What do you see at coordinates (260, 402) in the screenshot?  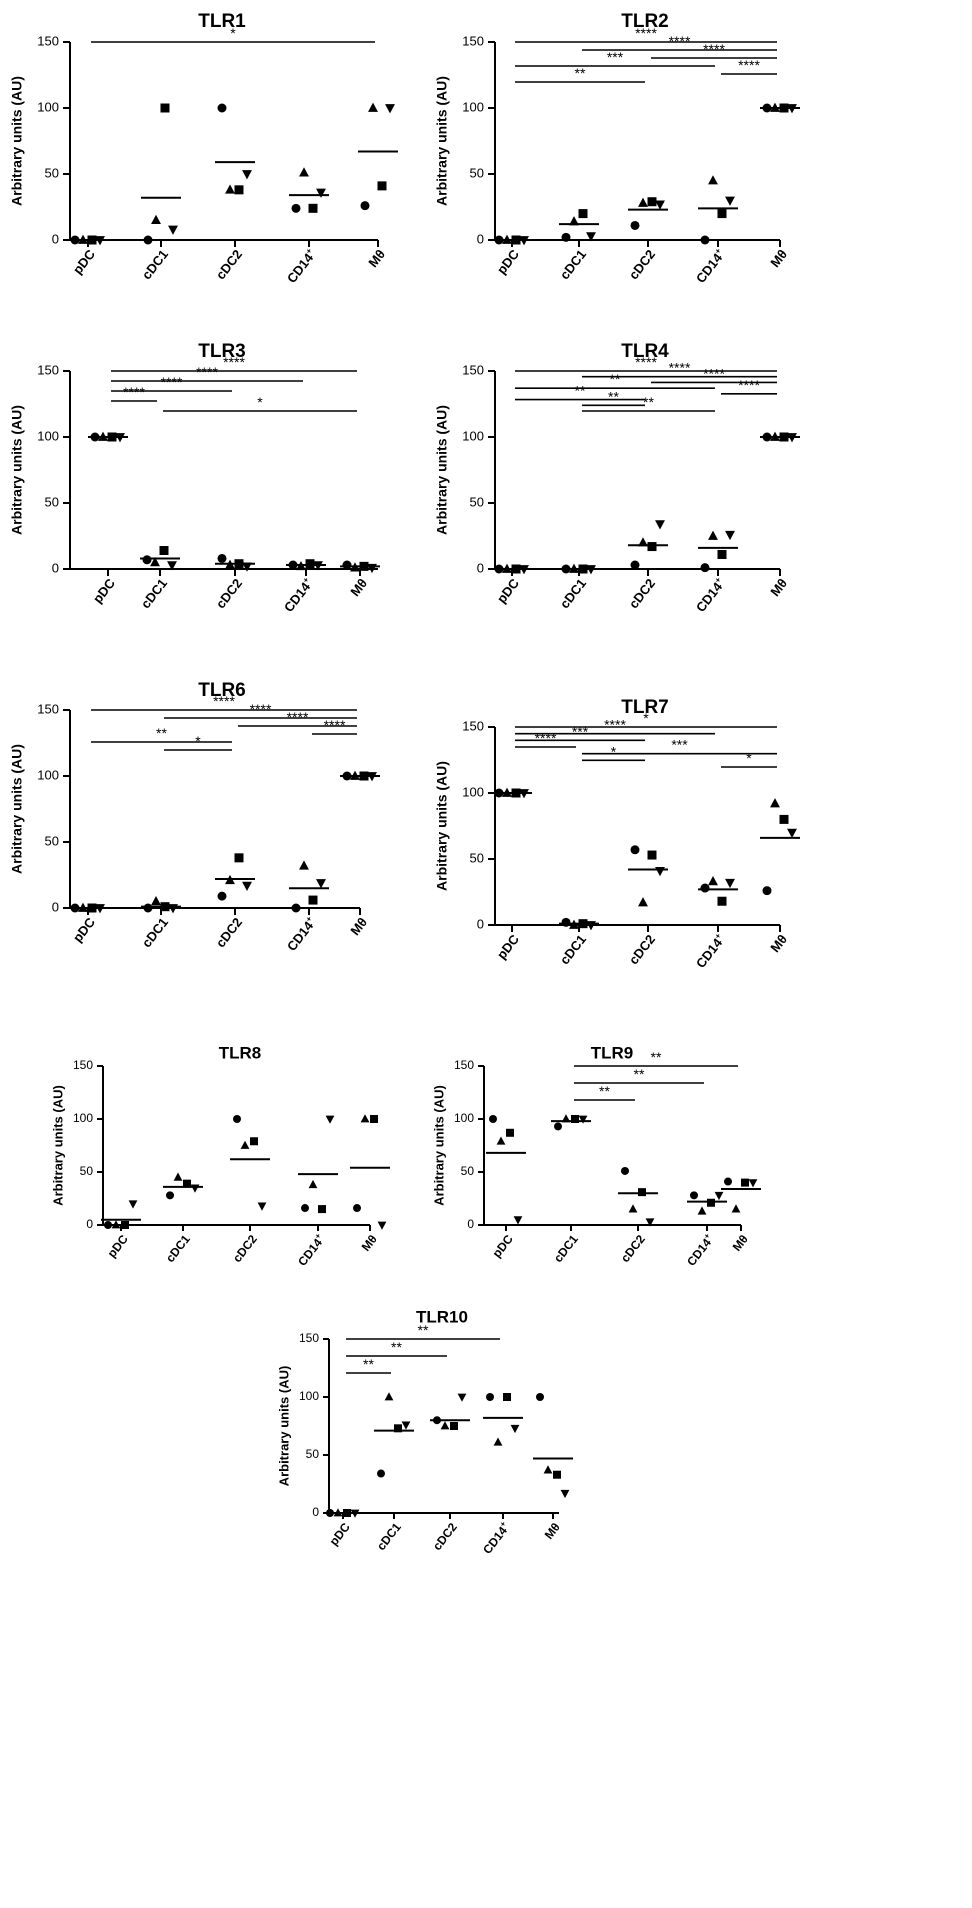 I see `significance-label: *` at bounding box center [260, 402].